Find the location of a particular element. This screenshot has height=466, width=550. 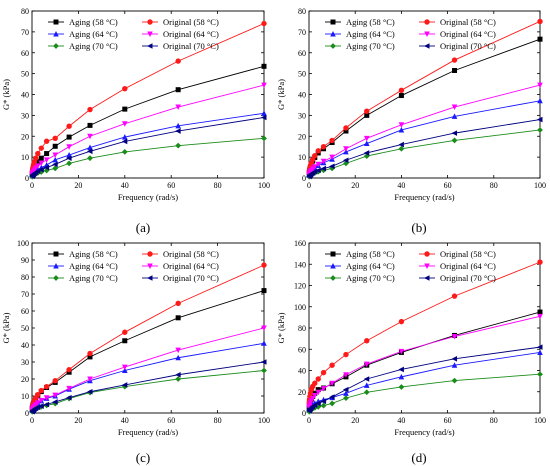

y-tick-label: 30 is located at coordinates (302, 115).